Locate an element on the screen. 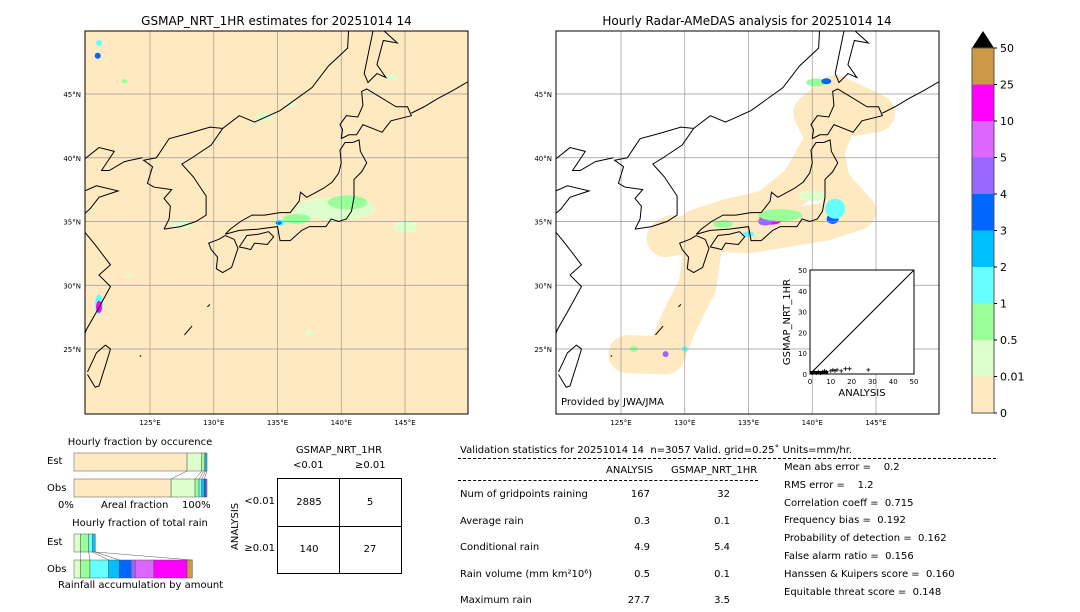  col-analysis: ANALYSIS is located at coordinates (630, 470).